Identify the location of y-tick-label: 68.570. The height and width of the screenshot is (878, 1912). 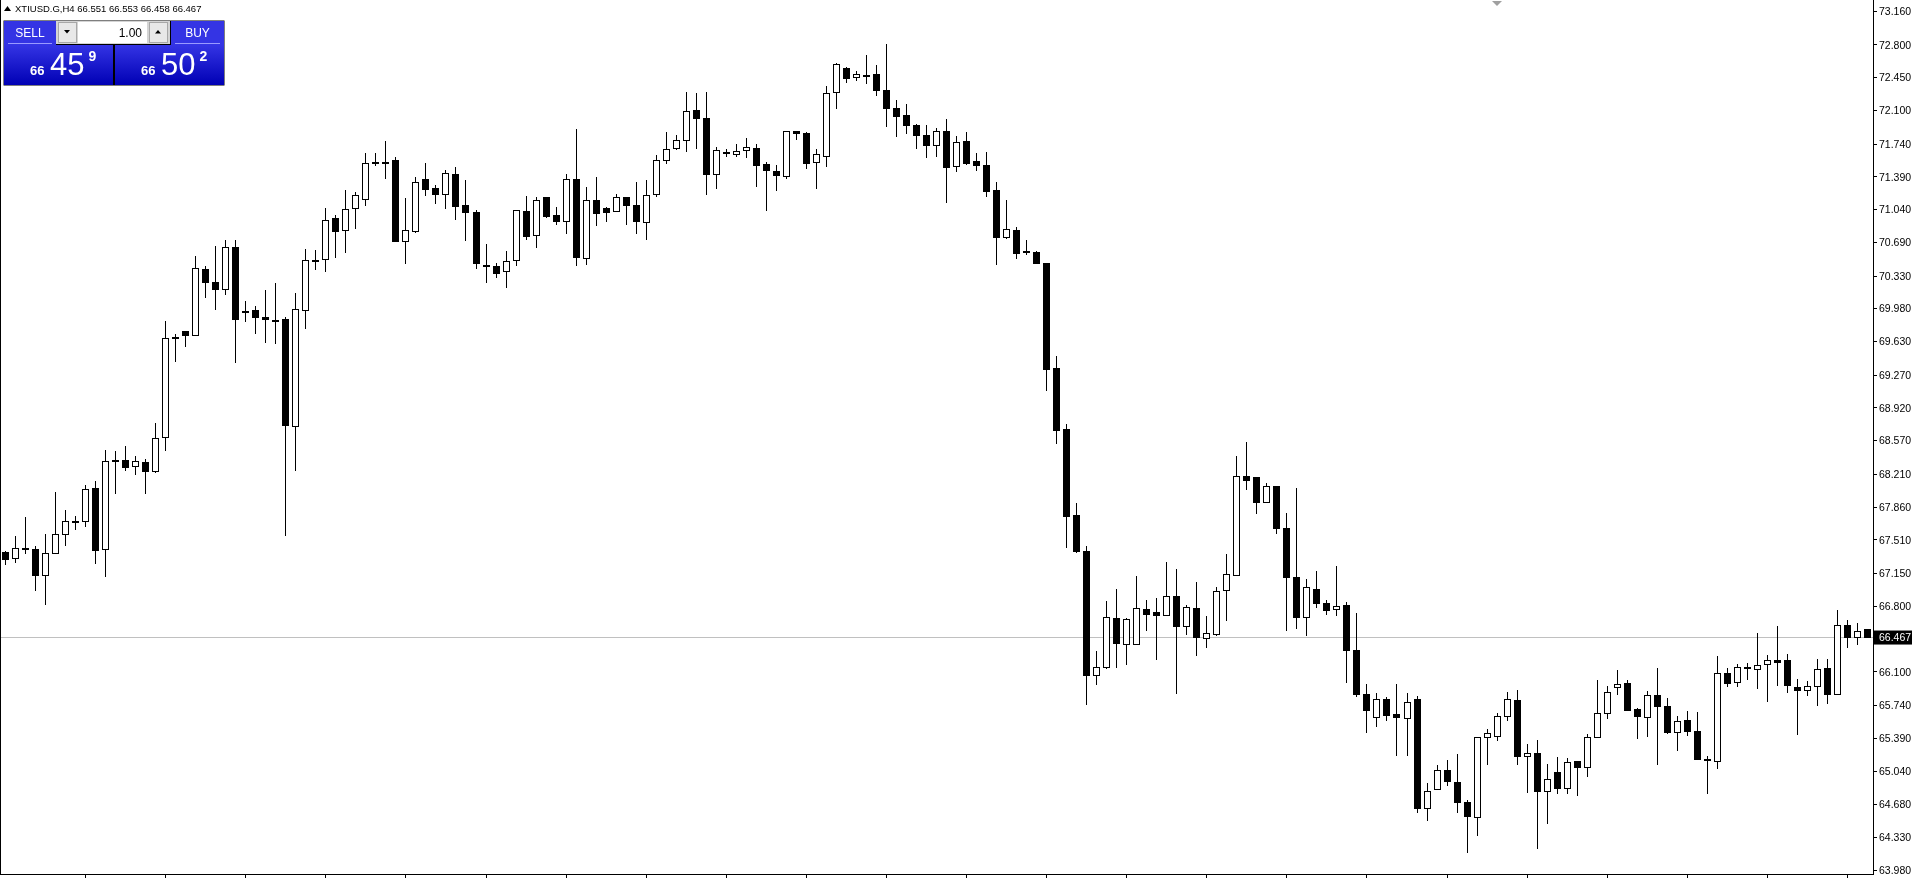
(1895, 440).